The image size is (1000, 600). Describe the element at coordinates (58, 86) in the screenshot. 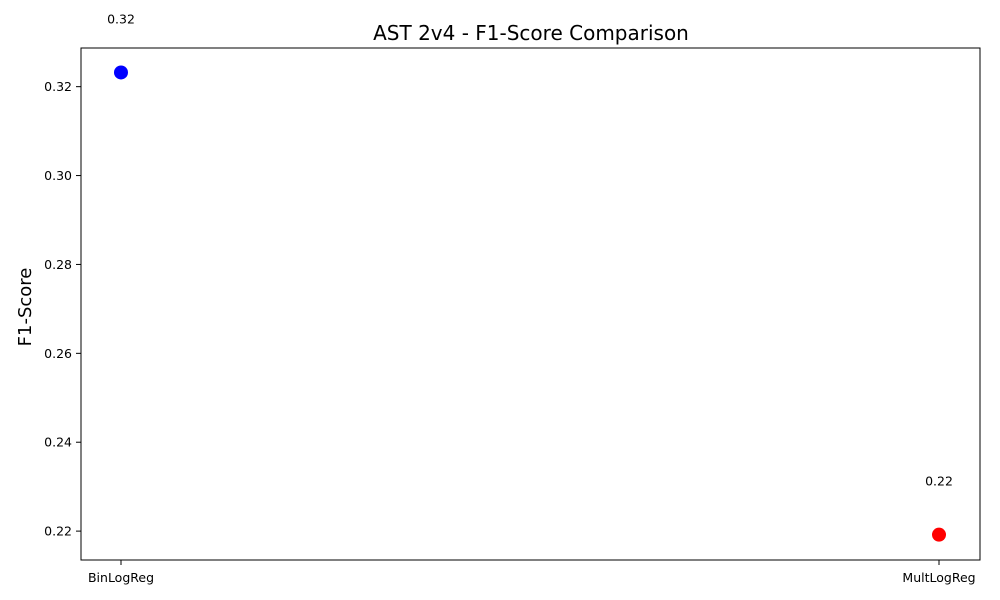

I see `y-tick-label: 0.32` at that location.